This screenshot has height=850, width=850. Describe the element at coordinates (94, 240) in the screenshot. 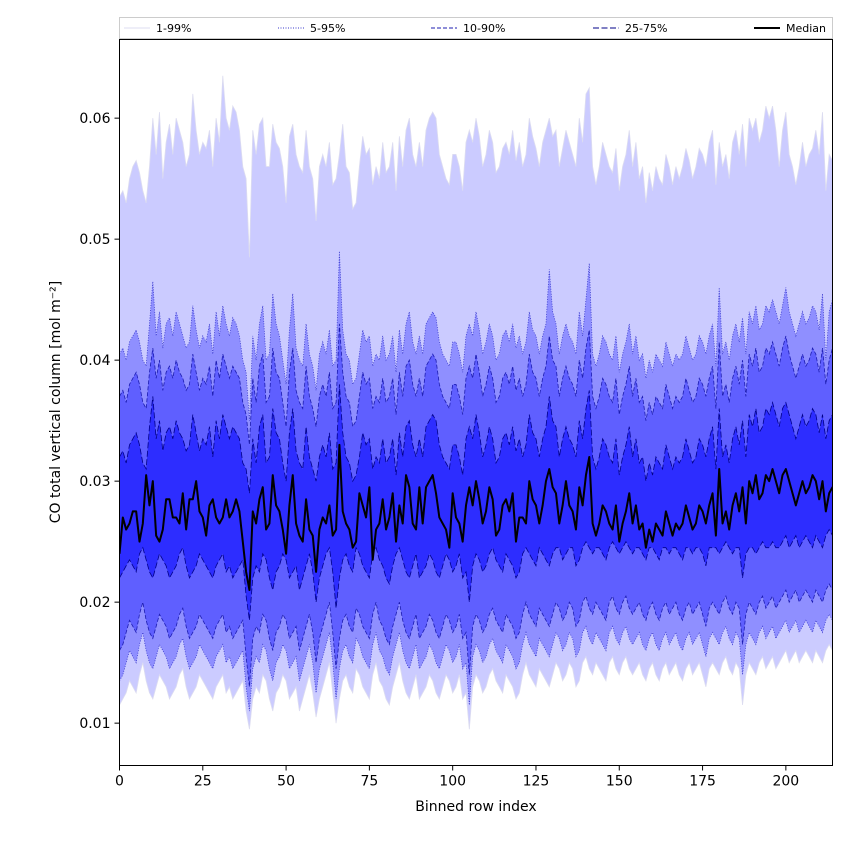

I see `y-tick-label: 0.05` at that location.